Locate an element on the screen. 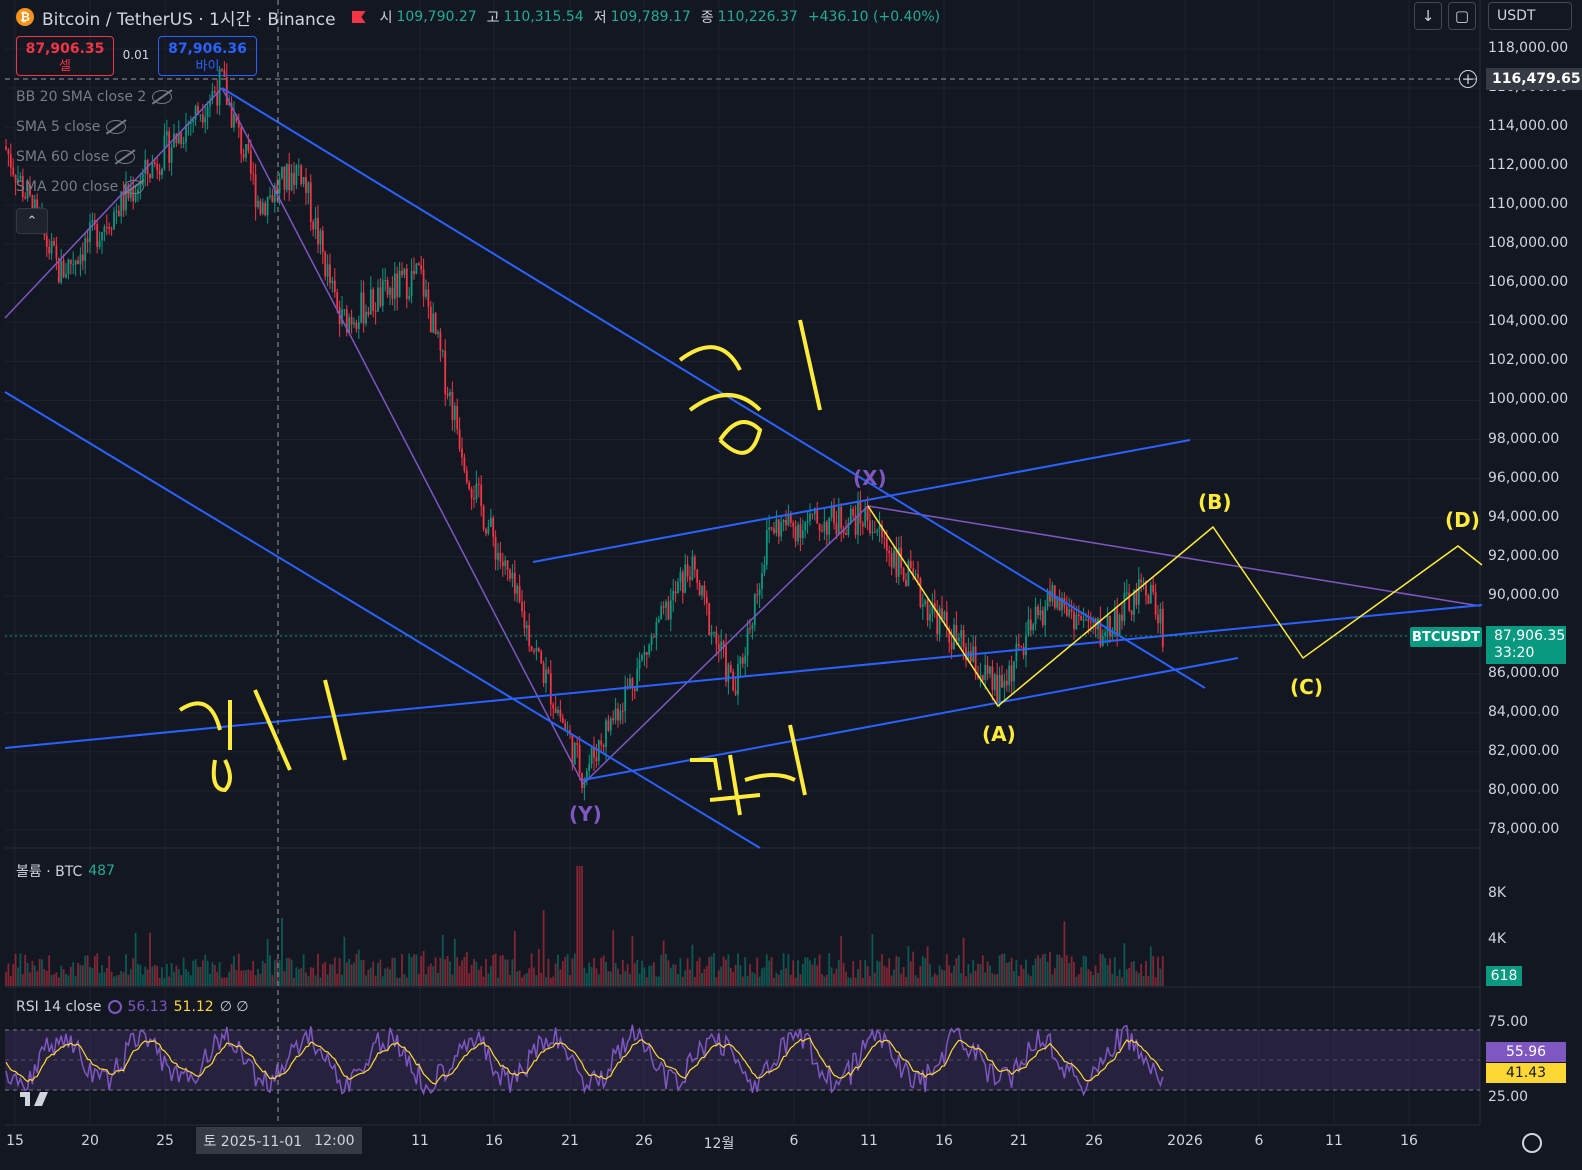 The height and width of the screenshot is (1170, 1582). collapse-indicators-button: ⌃ is located at coordinates (32, 221).